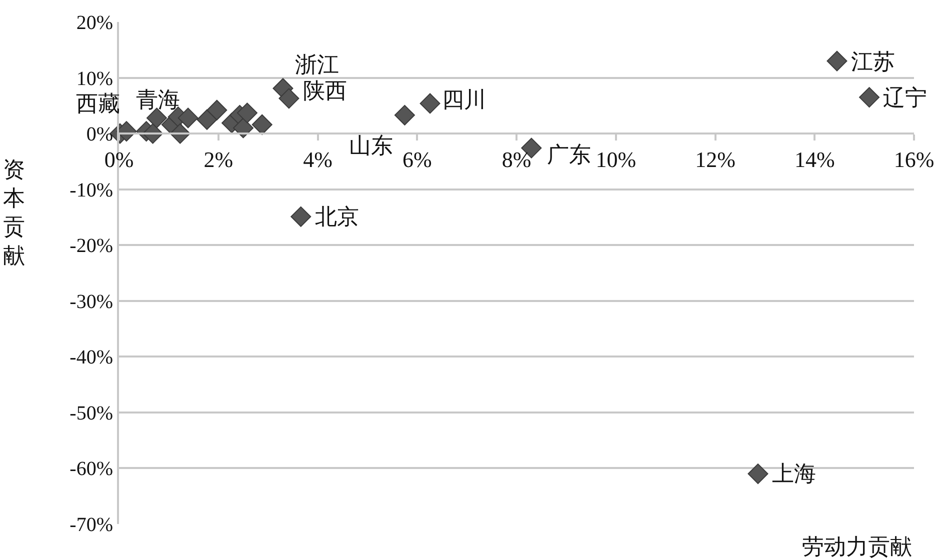  What do you see at coordinates (91, 357) in the screenshot?
I see `y-tick-label: -40%` at bounding box center [91, 357].